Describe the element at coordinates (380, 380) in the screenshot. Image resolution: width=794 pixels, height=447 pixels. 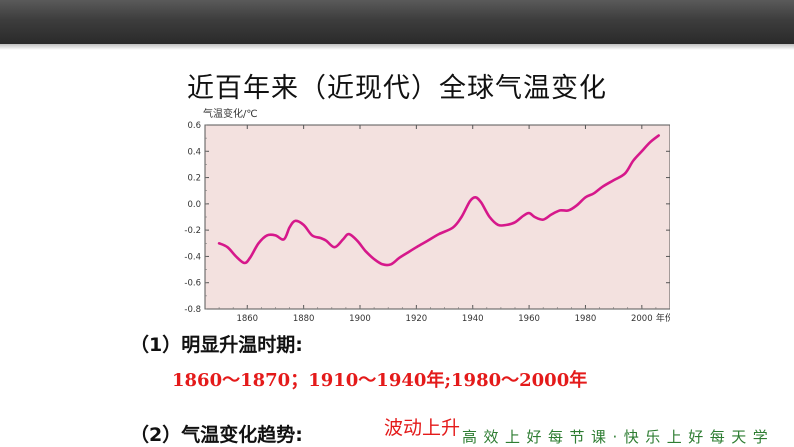
I see `answer-1: 1860～1870；1910～1940年;1980～2000年` at that location.